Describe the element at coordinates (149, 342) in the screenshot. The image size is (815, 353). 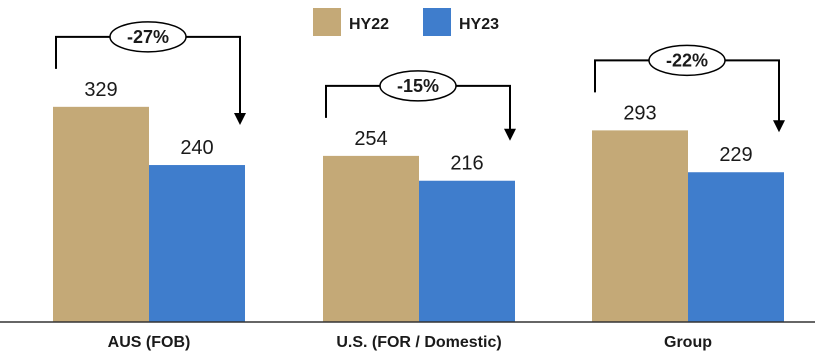
I see `category-label-0: AUS (FOB)` at that location.